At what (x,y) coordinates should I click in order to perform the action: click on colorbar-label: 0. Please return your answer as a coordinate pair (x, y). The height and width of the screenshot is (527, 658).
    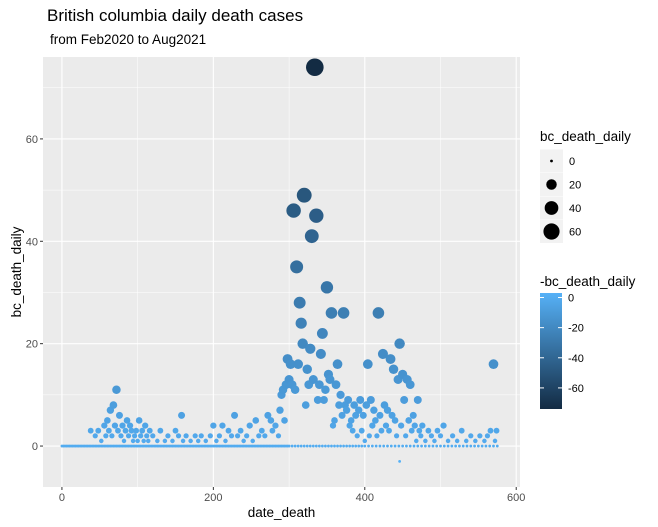
    Looking at the image, I should click on (571, 299).